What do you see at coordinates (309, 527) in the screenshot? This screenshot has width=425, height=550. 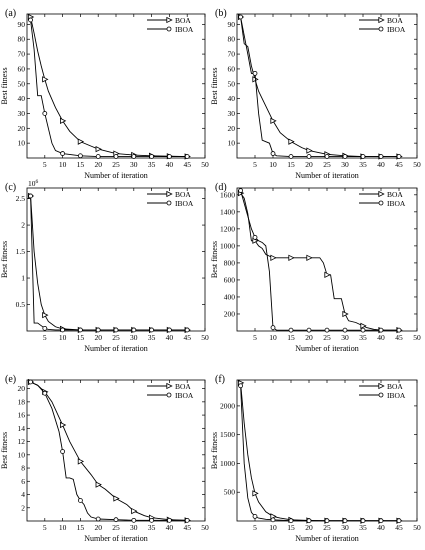 I see `x-tick-label: 20` at bounding box center [309, 527].